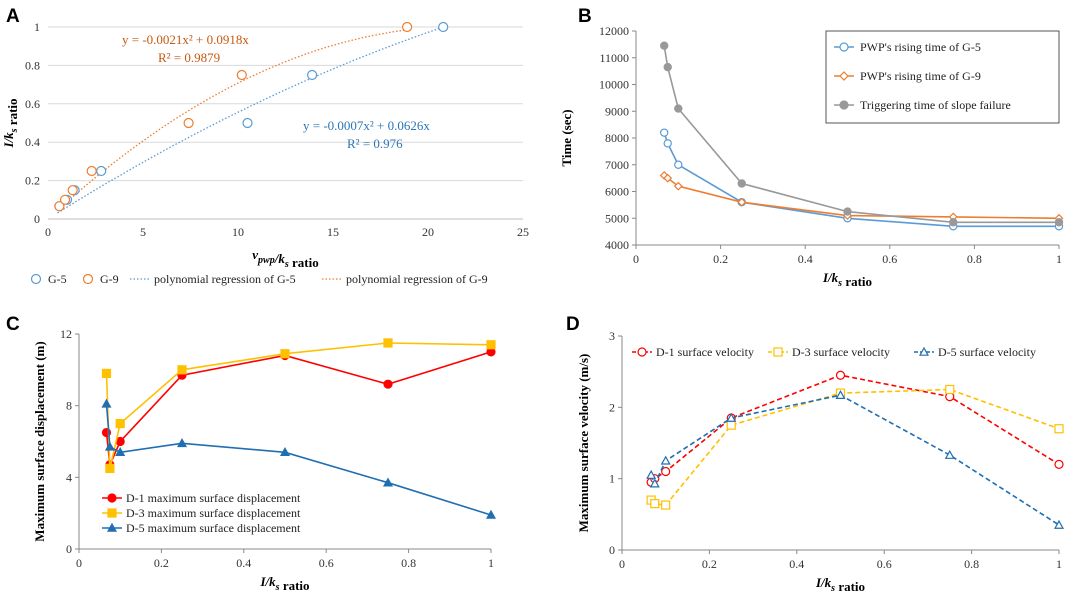 The width and height of the screenshot is (1065, 596). What do you see at coordinates (213, 513) in the screenshot?
I see `legend-label-c: D-3 maximum surface displacement` at bounding box center [213, 513].